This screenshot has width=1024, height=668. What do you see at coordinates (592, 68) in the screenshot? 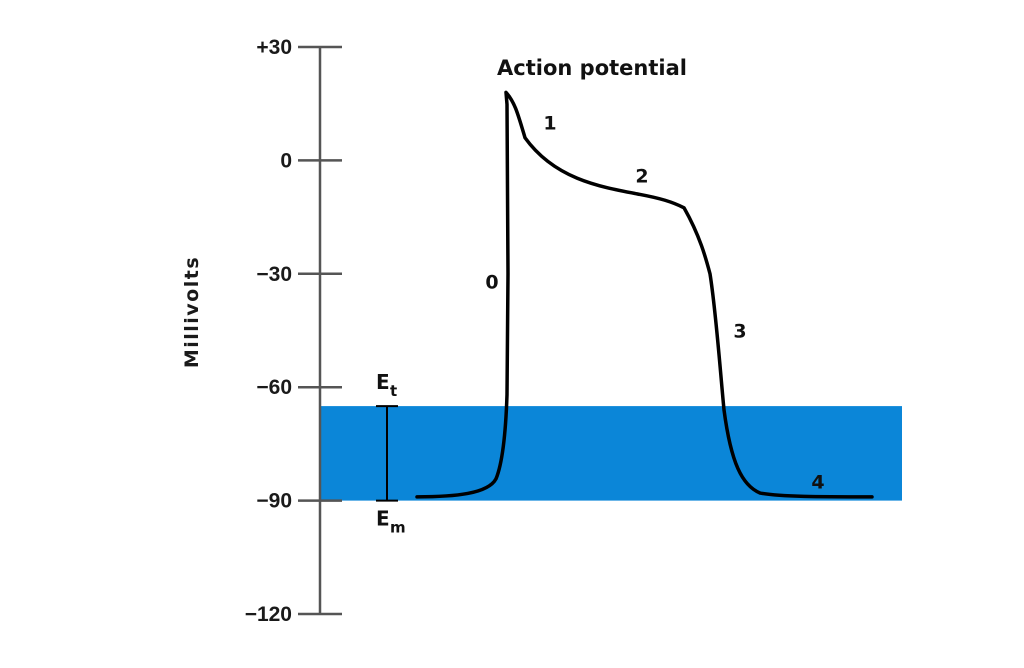
I see `chart-title: Action potential` at bounding box center [592, 68].